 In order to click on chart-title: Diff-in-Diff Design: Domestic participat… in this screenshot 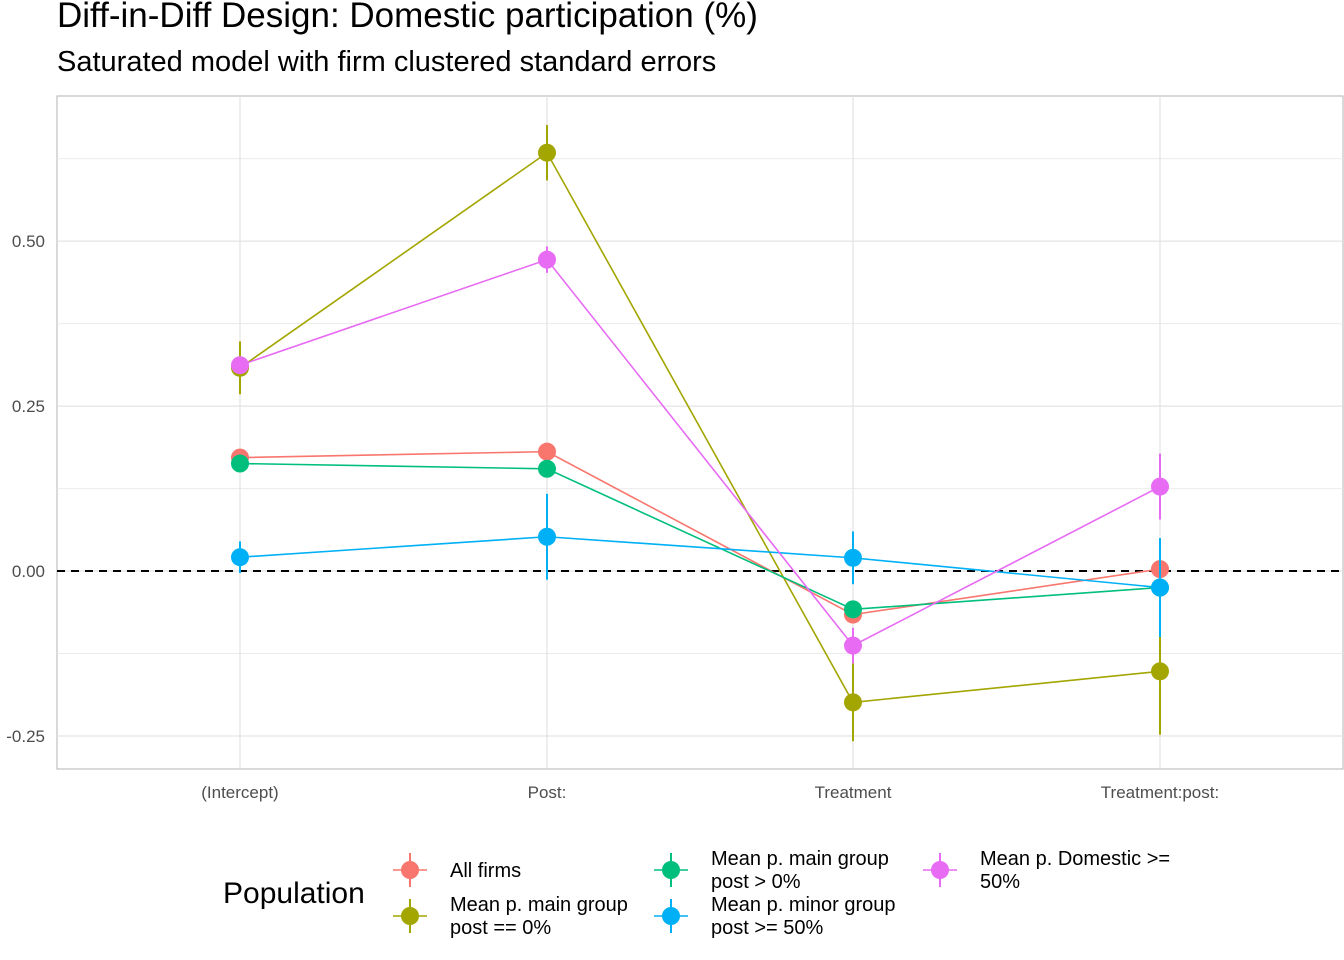, I will do `click(407, 17)`.